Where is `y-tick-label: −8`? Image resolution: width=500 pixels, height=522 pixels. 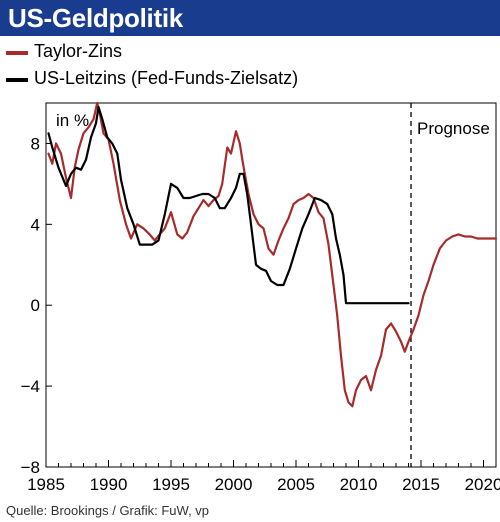 y-tick-label: −8 is located at coordinates (30, 467).